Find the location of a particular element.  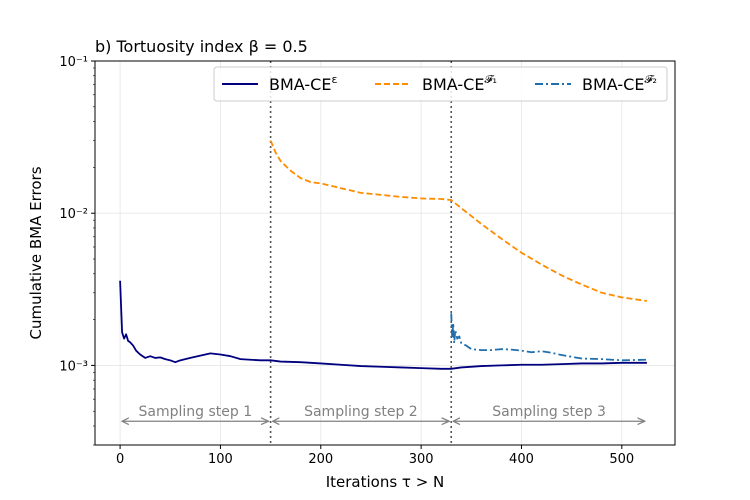

x-axis-ticks: 0 100 200 300 400 500 is located at coordinates (375, 456).